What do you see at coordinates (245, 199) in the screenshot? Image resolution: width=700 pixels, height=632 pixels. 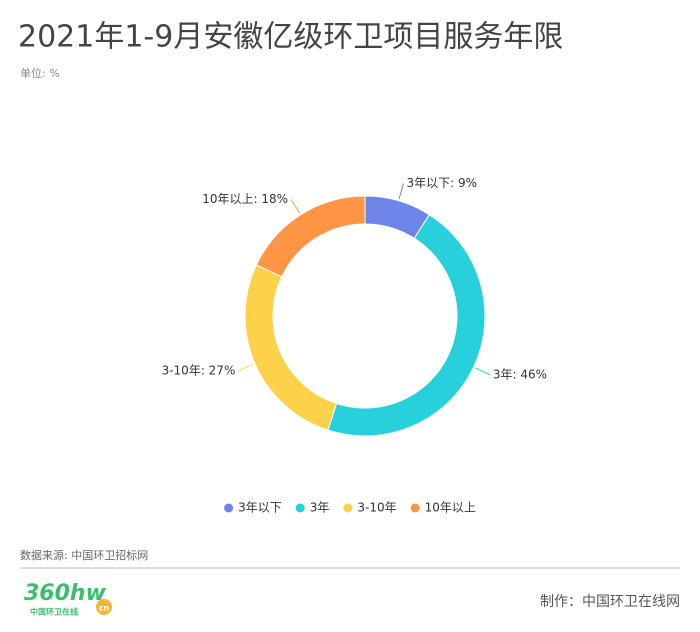 I see `data-label: 10年以上: 18%` at bounding box center [245, 199].